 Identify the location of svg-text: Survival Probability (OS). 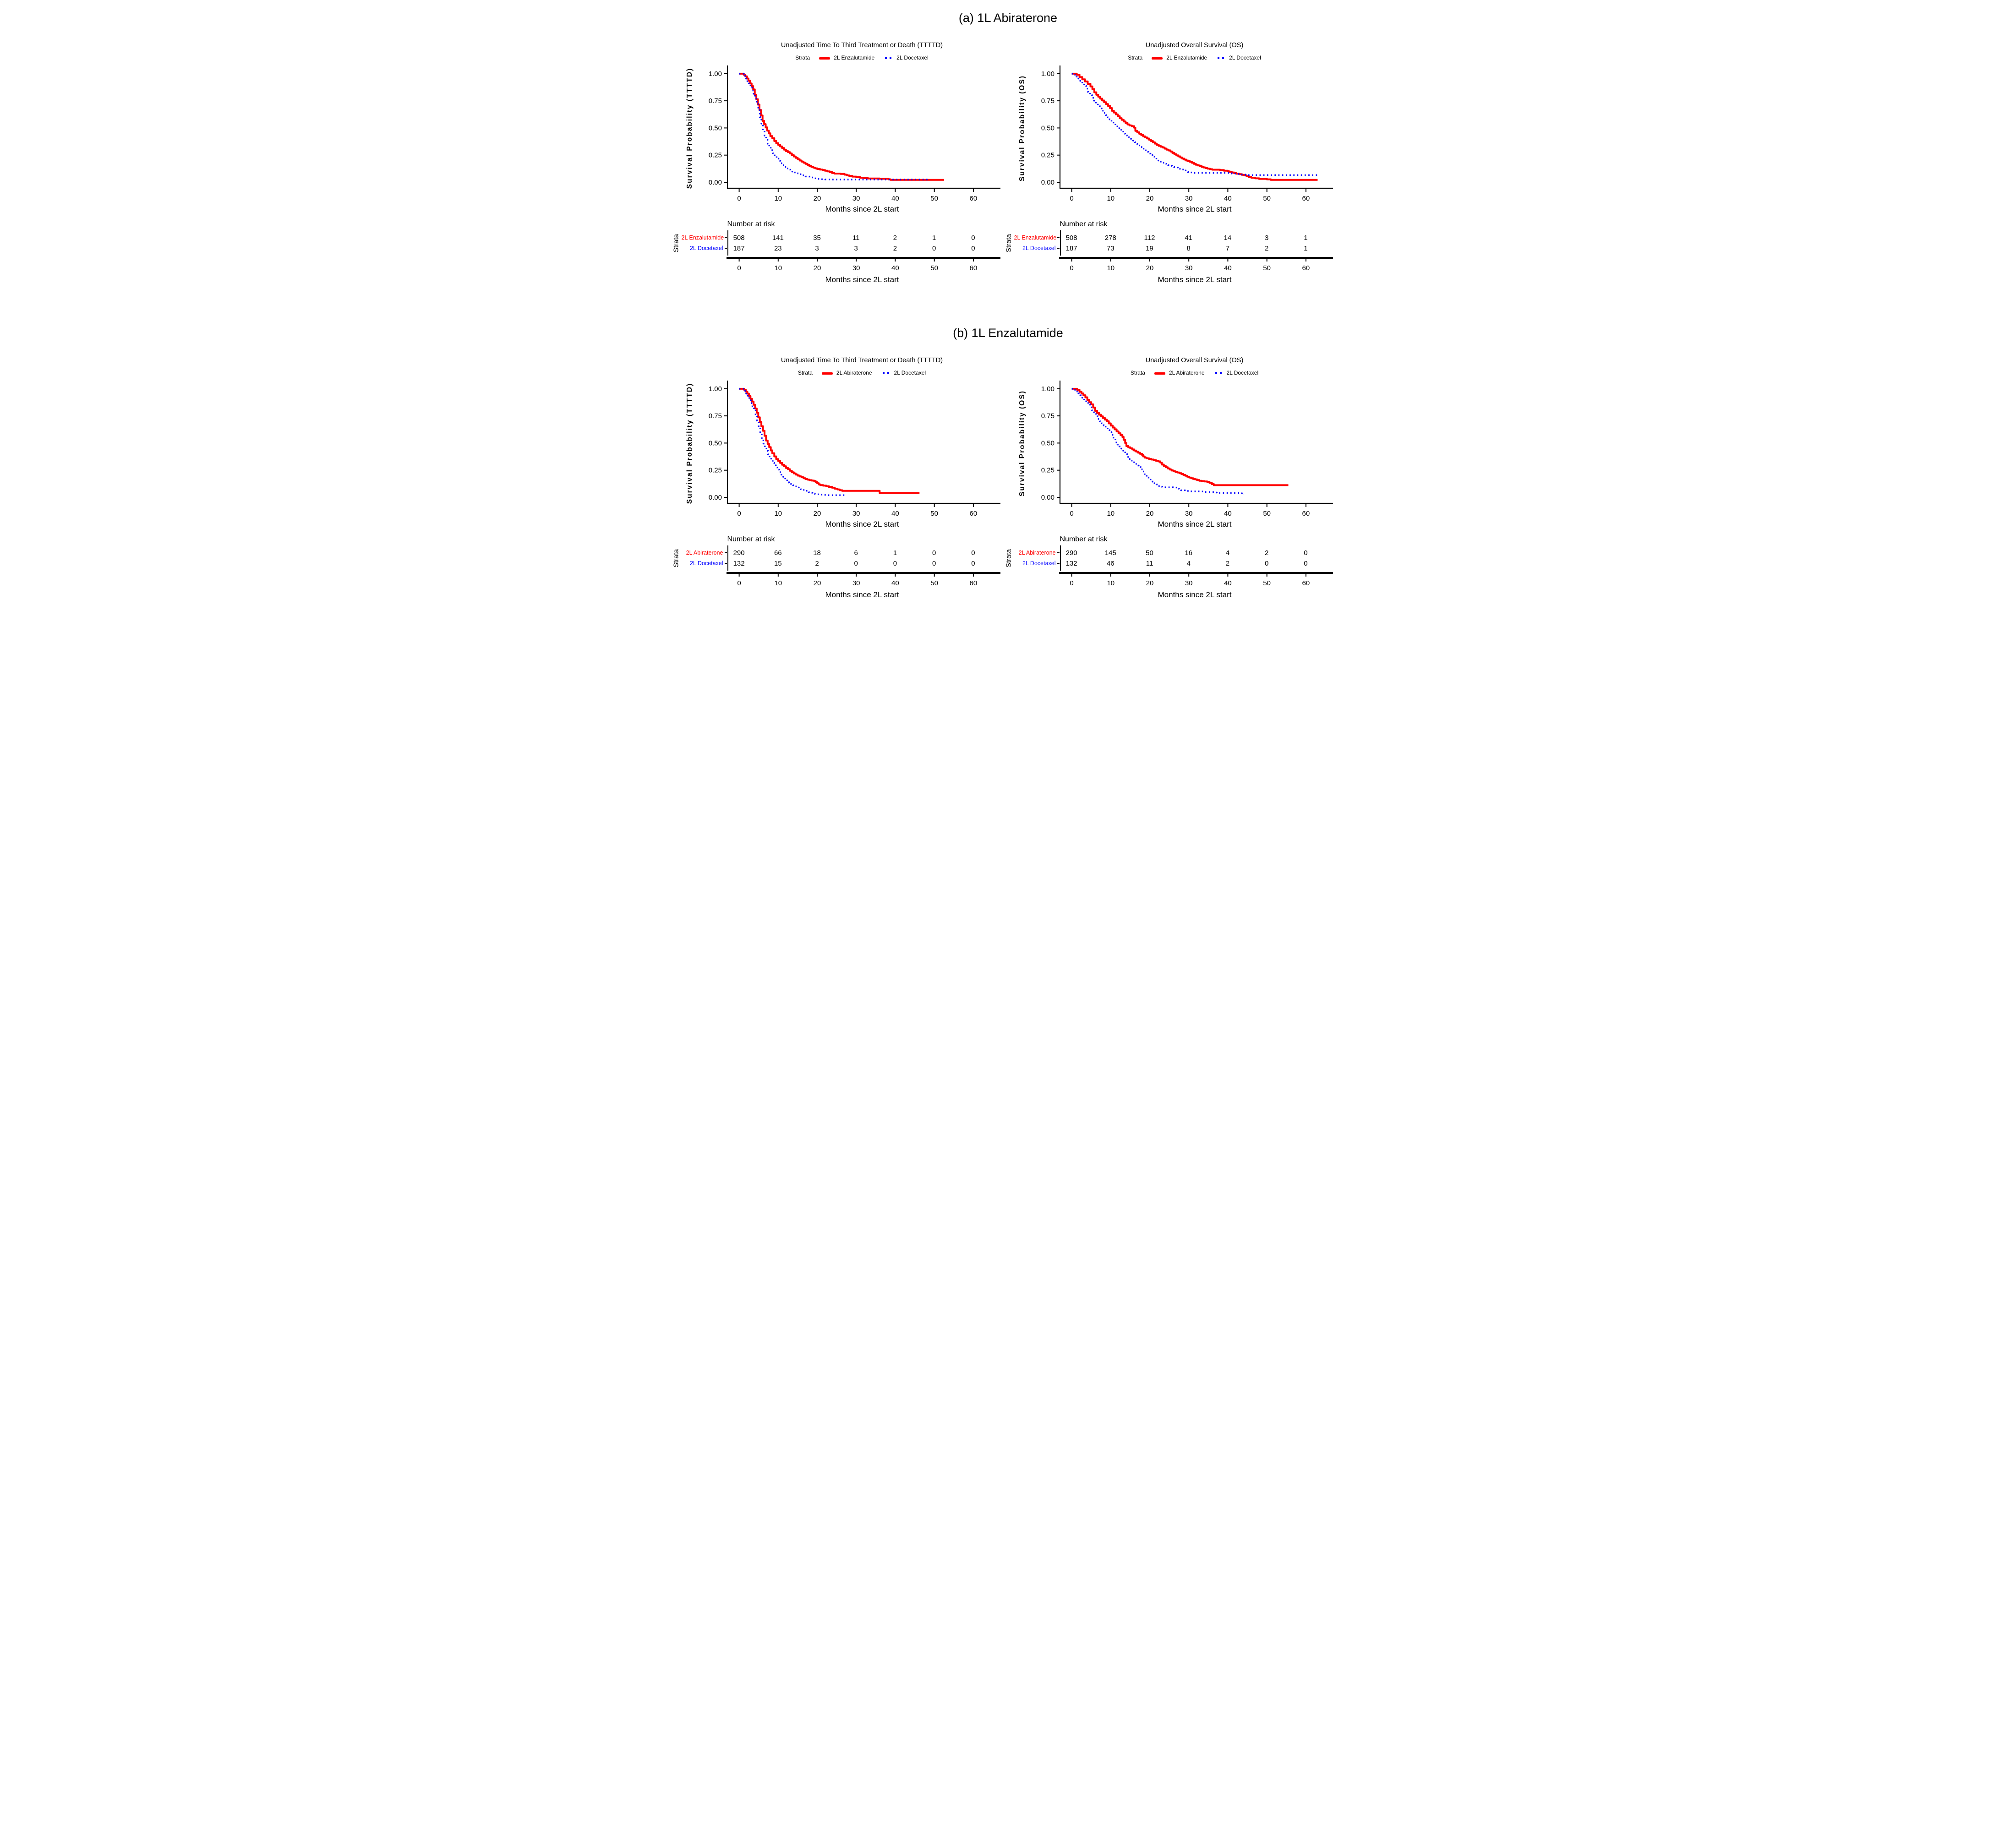
(1022, 443).